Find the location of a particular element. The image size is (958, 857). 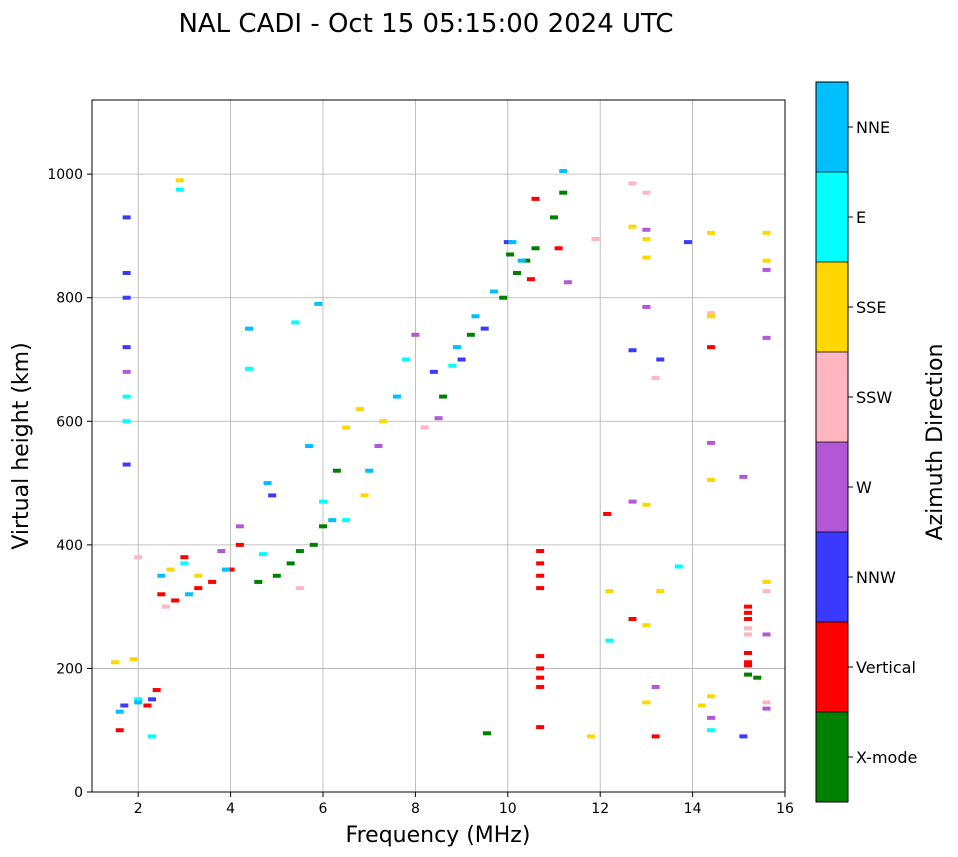

colorbar-label: Vertical is located at coordinates (886, 667).